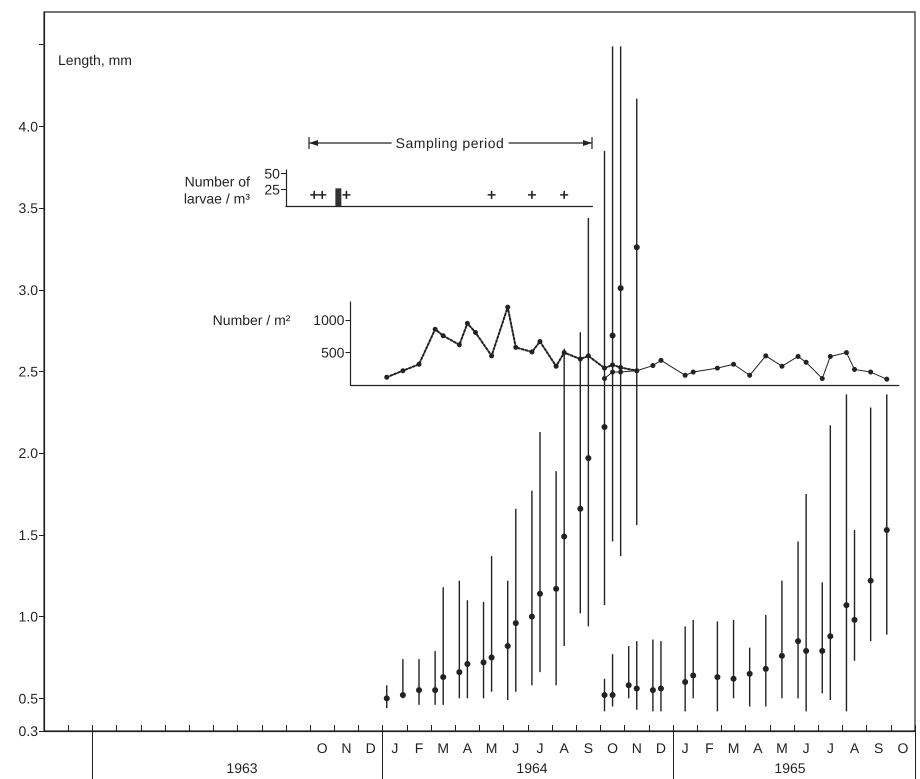 This screenshot has width=920, height=779. Describe the element at coordinates (217, 190) in the screenshot. I see `y-axis-title: Number of larvae / m³` at that location.